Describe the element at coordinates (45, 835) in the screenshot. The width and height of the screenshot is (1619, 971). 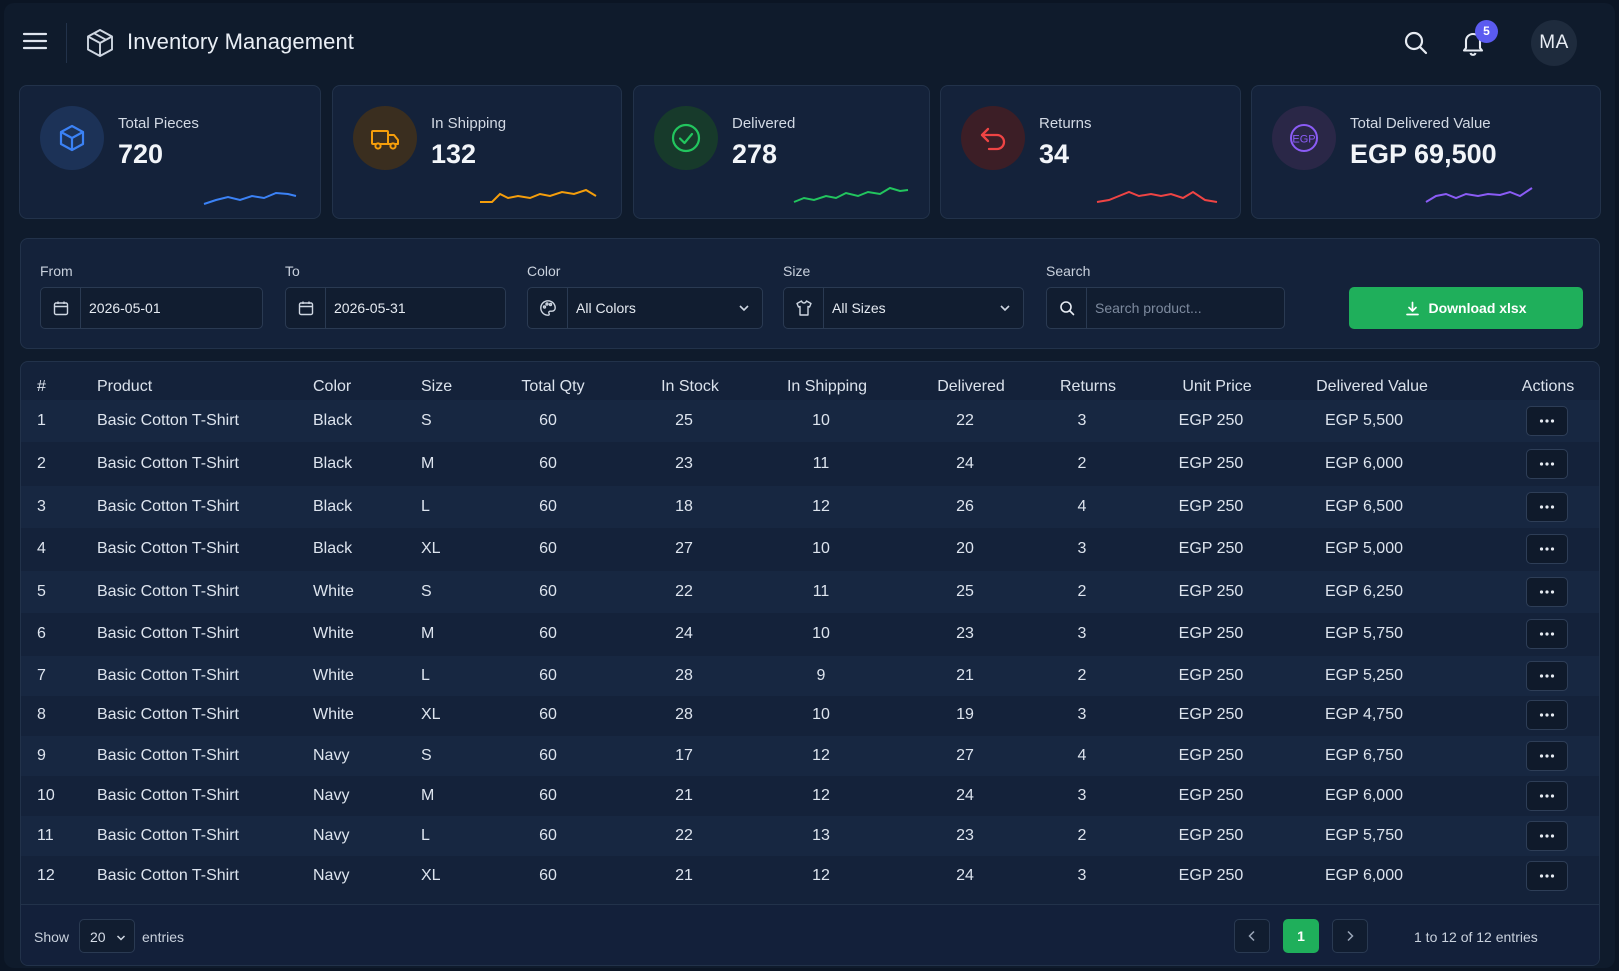
I see `cell-index: 11` at that location.